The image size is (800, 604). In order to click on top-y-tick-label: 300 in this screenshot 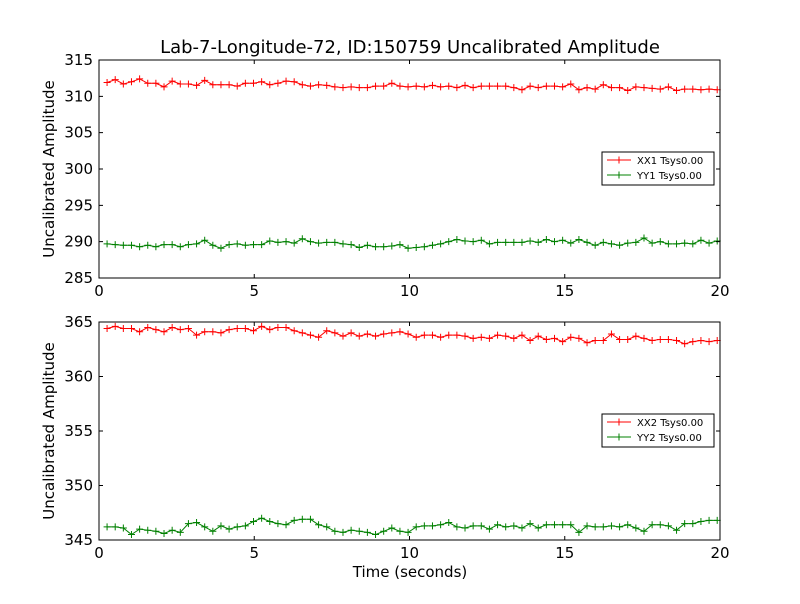, I will do `click(78, 169)`.